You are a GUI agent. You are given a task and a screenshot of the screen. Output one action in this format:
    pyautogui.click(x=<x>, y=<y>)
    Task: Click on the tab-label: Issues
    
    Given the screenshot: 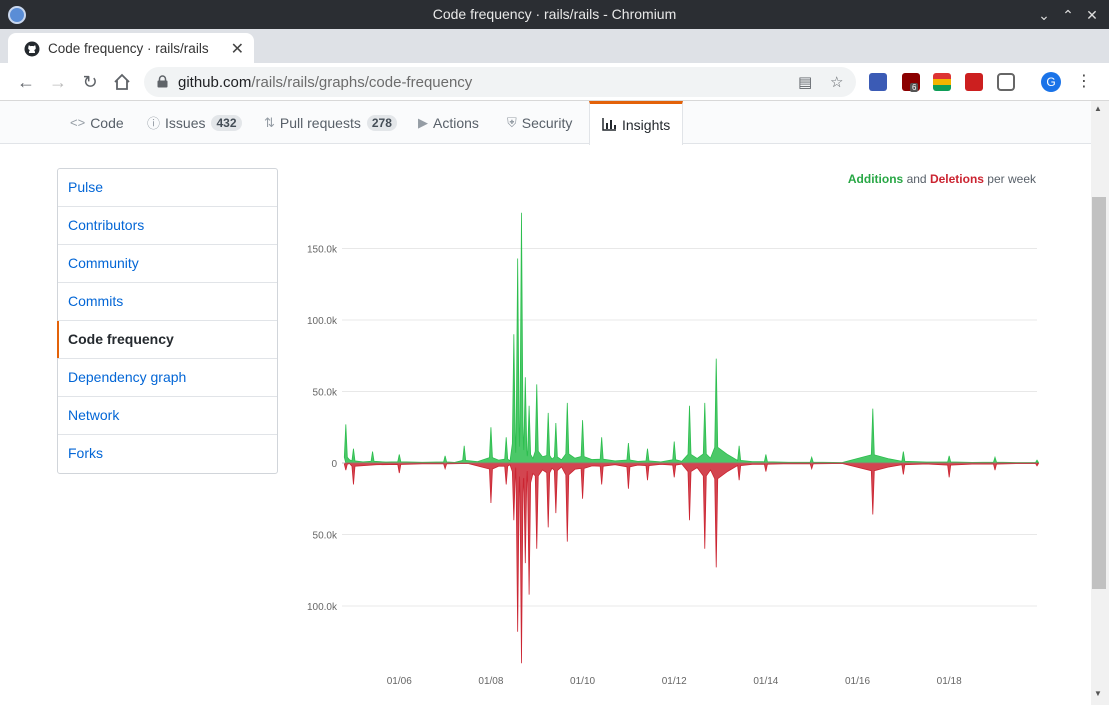 What is the action you would take?
    pyautogui.click(x=185, y=122)
    